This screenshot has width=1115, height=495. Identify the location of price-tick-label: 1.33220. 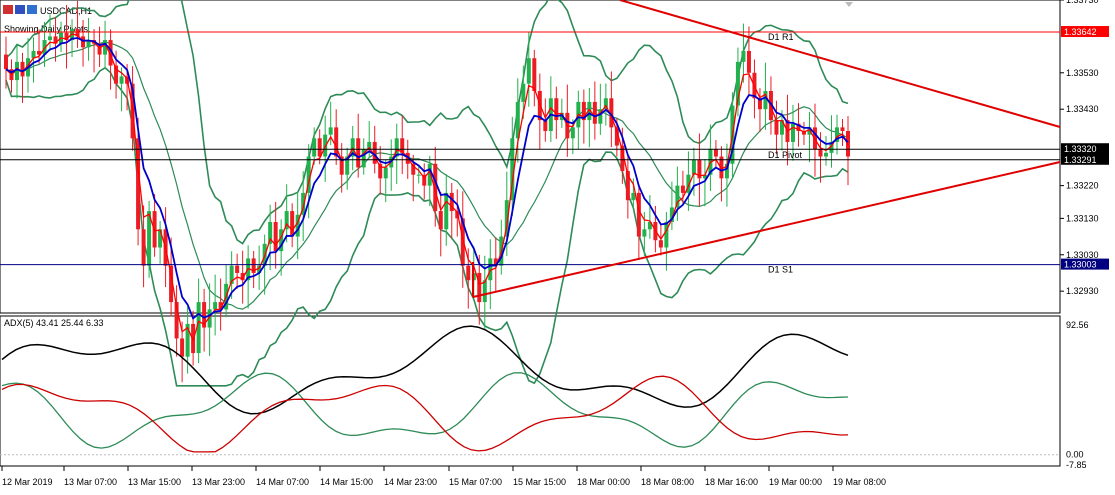
(1082, 186).